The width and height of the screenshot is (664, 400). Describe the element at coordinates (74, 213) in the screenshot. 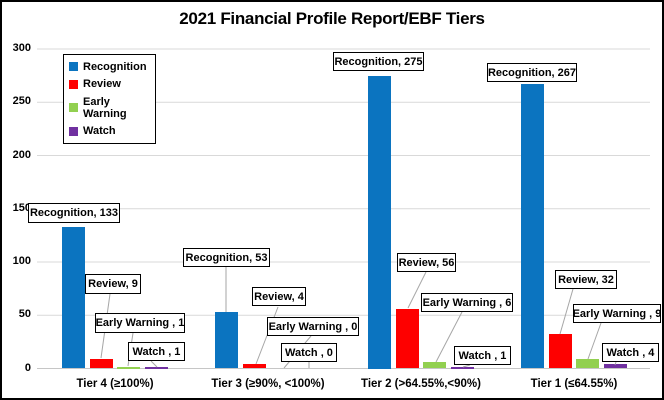

I see `data-label-recognition-tier-4: Recognition, 133` at that location.